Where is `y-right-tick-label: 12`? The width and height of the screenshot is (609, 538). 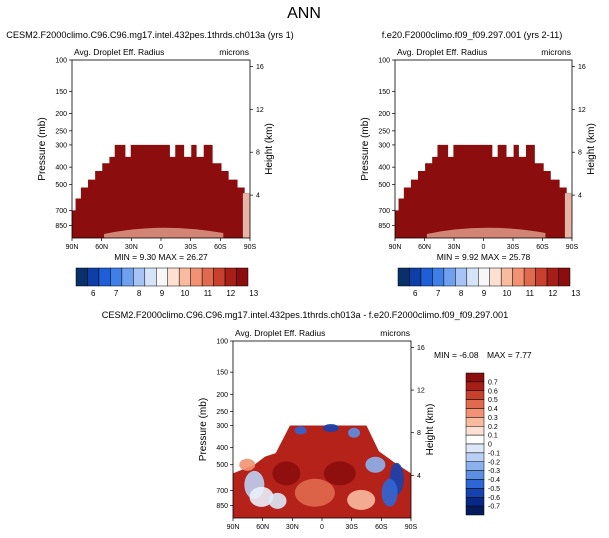 y-right-tick-label: 12 is located at coordinates (260, 110).